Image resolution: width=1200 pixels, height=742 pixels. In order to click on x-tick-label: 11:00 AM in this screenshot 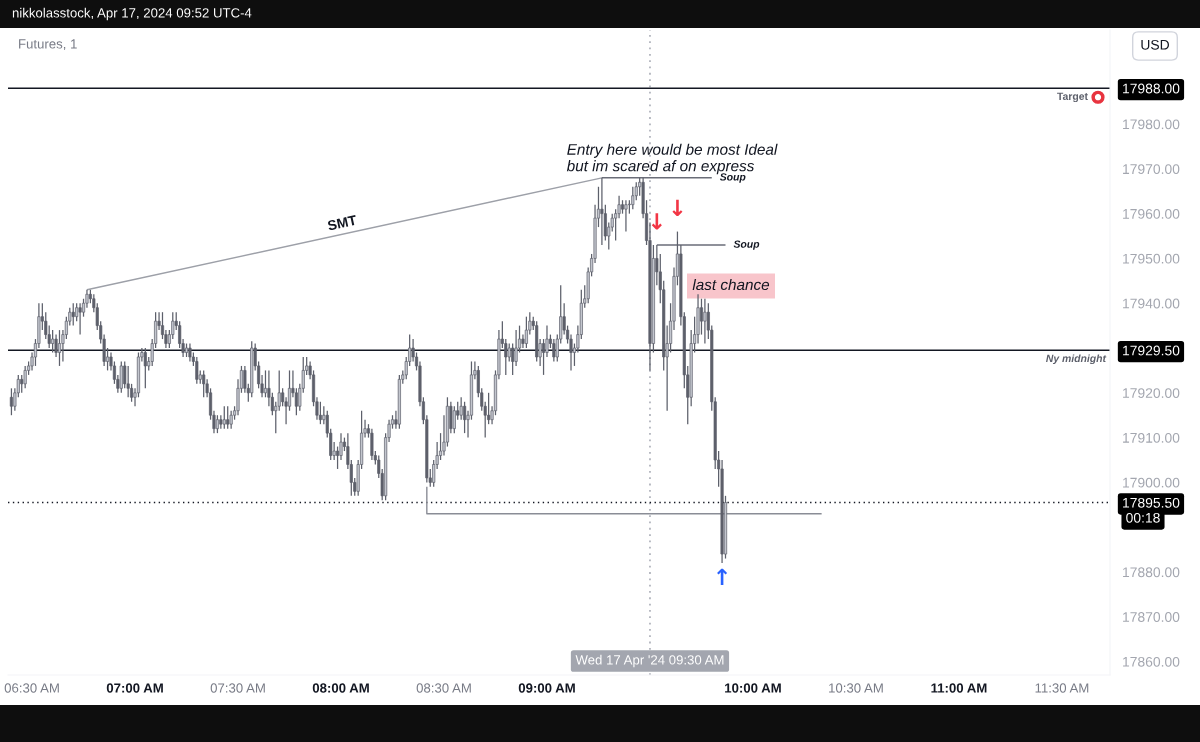, I will do `click(959, 688)`.